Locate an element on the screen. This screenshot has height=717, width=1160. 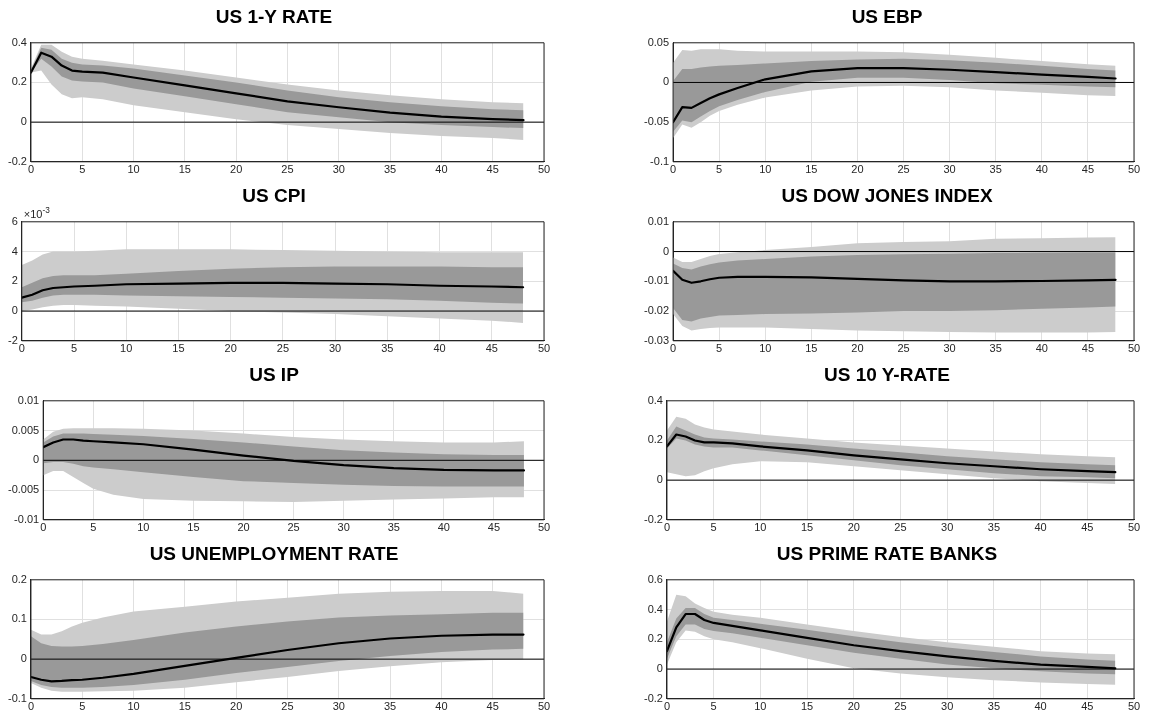
chart-title: US PRIME RATE BANKS is located at coordinates (887, 553).